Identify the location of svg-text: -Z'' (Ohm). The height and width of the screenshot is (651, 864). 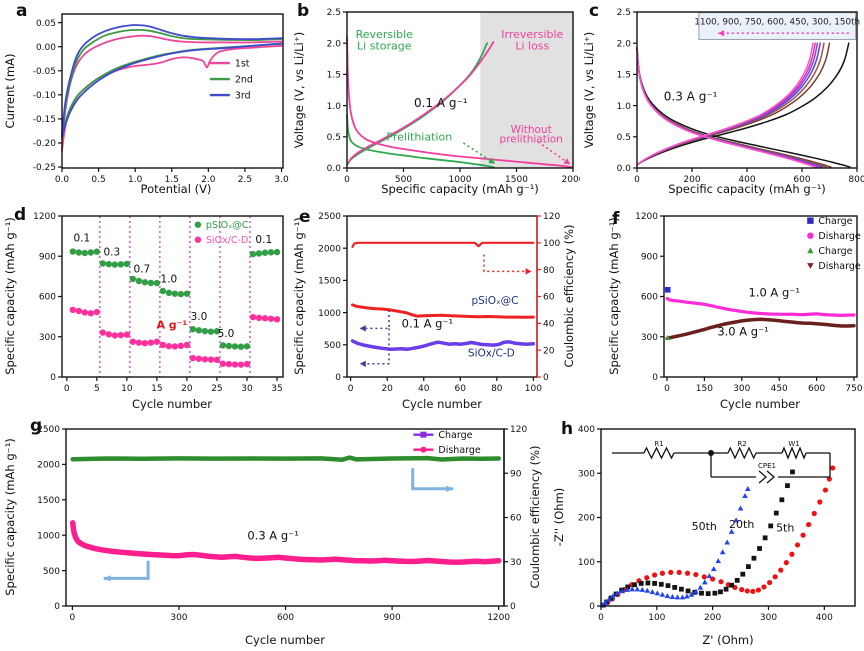
(559, 517).